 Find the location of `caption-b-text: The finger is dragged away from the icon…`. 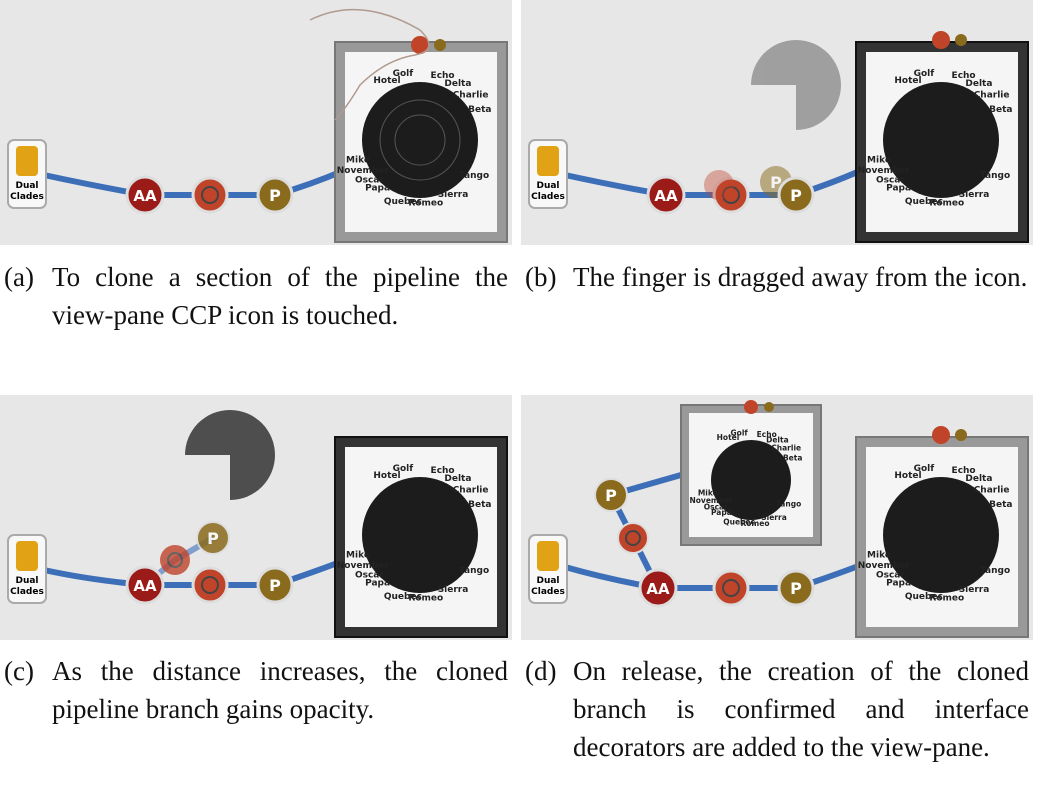

caption-b-text: The finger is dragged away from the icon… is located at coordinates (800, 277).